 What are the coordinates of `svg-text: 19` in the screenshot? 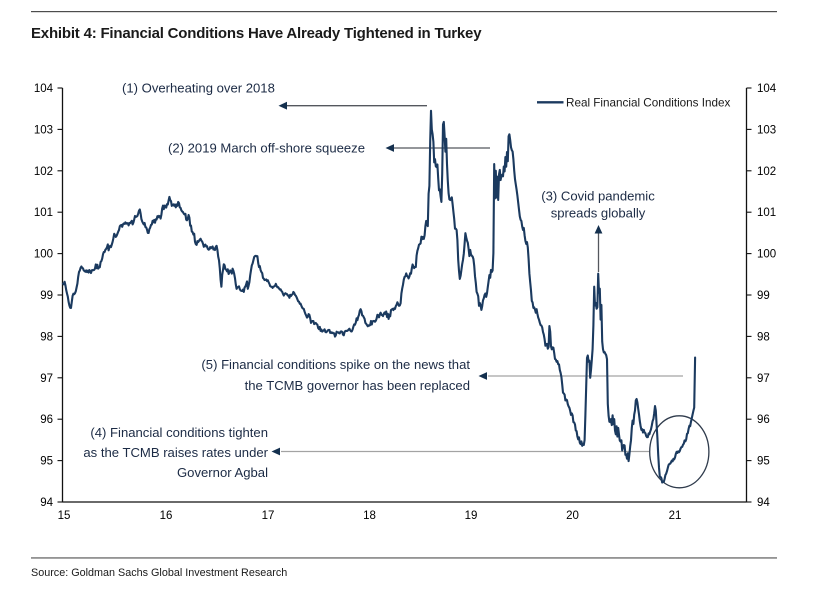 It's located at (471, 516).